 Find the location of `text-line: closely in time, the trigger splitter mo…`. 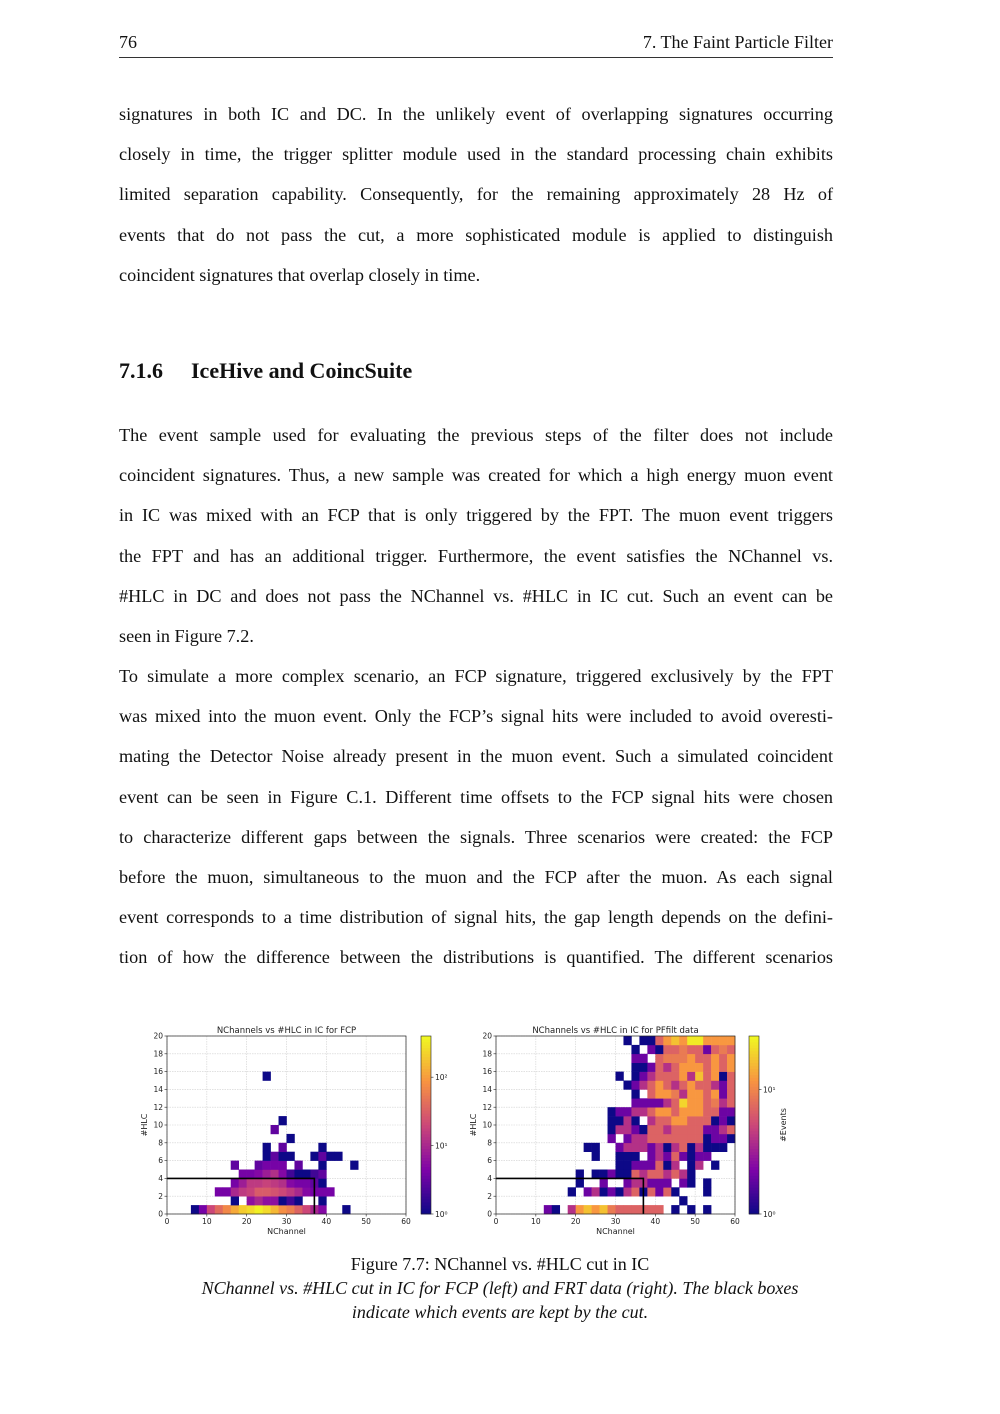

text-line: closely in time, the trigger splitter mo… is located at coordinates (476, 154).